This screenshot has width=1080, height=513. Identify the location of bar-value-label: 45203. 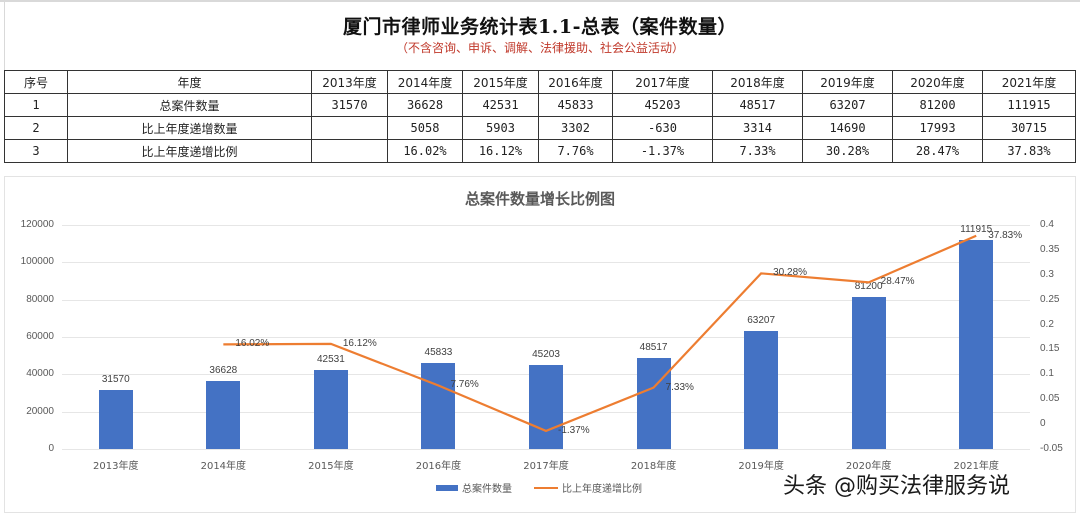
(546, 354).